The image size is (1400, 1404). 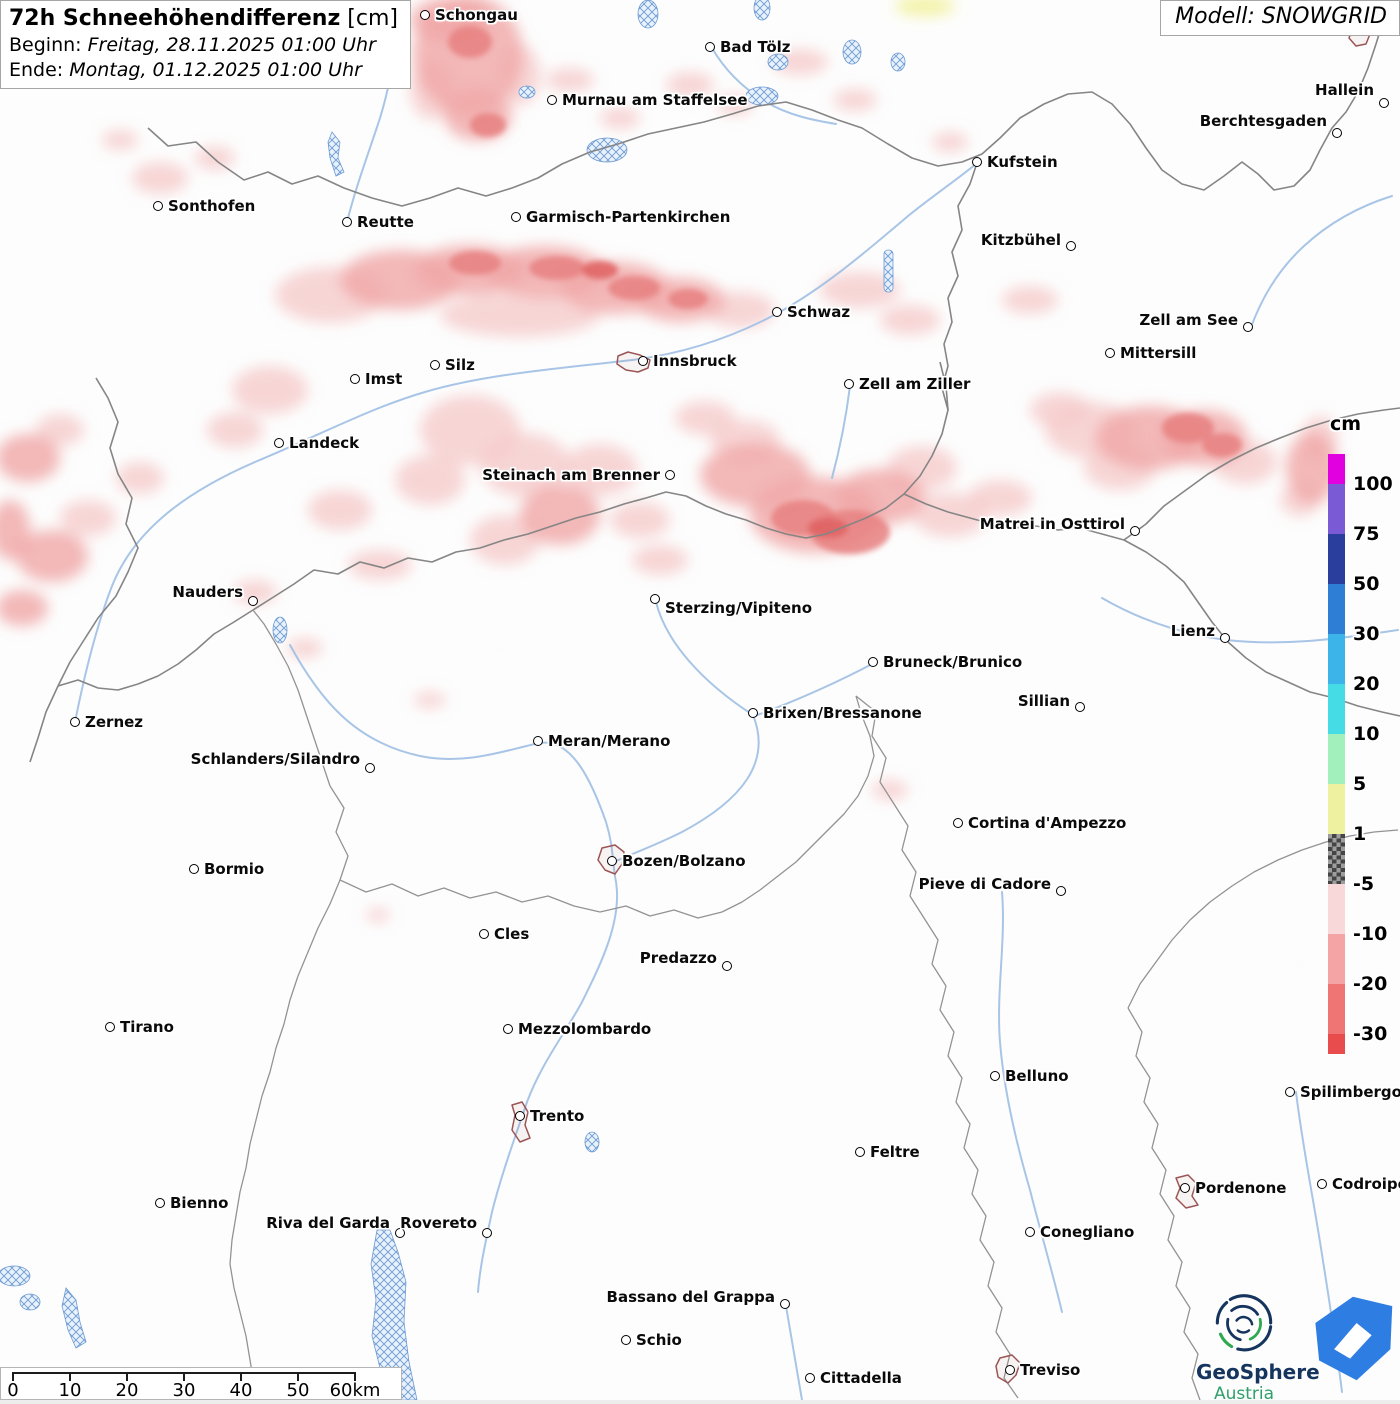 What do you see at coordinates (1244, 1394) in the screenshot?
I see `geosphere-logo-sub: Austria` at bounding box center [1244, 1394].